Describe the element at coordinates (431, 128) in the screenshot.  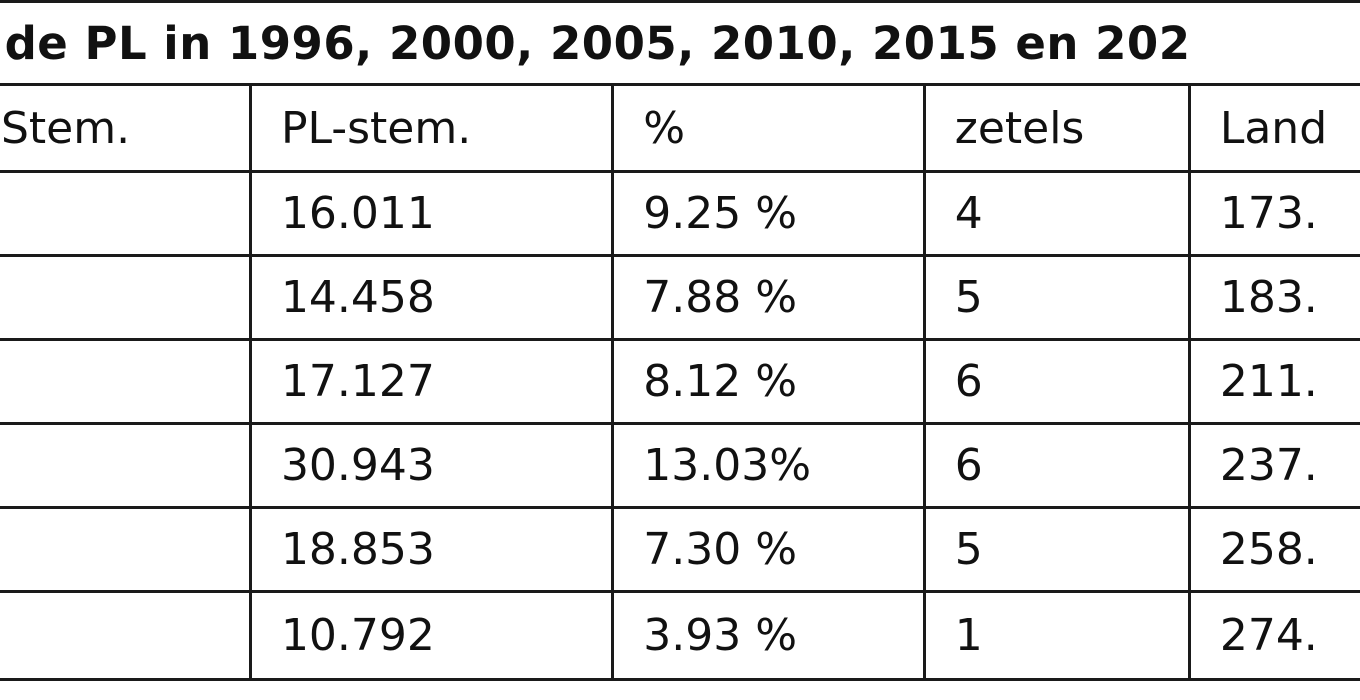
I see `column-header-pl-stem: PL-stem.` at that location.